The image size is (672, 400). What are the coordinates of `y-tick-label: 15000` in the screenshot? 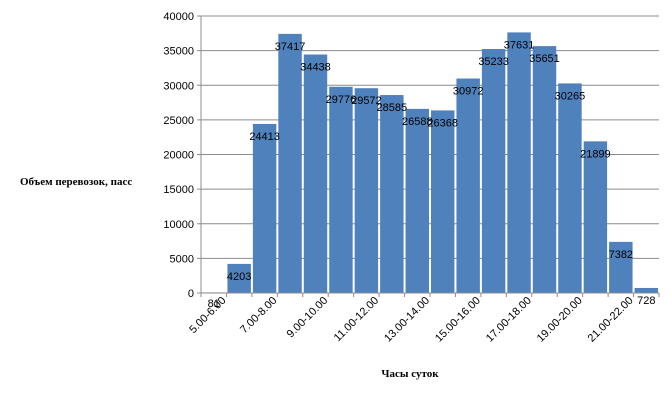 It's located at (178, 190).